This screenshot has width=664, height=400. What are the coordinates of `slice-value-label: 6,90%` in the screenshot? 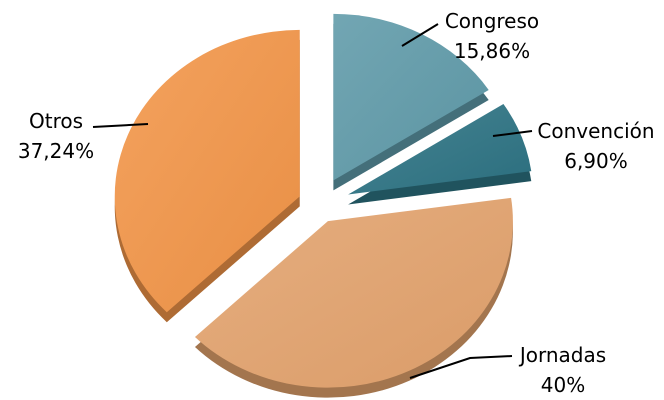 It's located at (596, 161).